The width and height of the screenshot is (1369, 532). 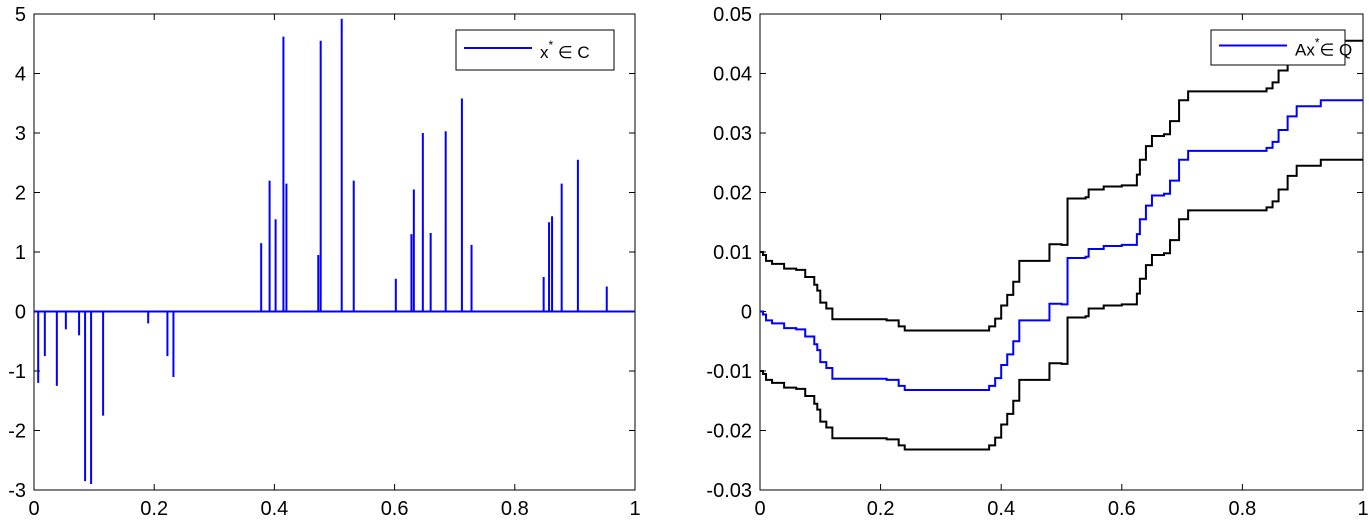 What do you see at coordinates (565, 50) in the screenshot?
I see `legend-entry: x* ∈ C` at bounding box center [565, 50].